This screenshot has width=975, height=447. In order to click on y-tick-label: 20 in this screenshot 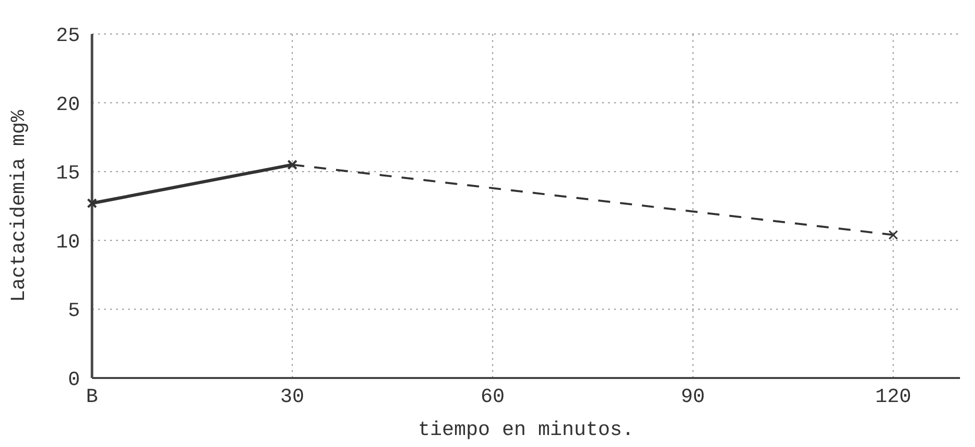, I will do `click(68, 105)`.